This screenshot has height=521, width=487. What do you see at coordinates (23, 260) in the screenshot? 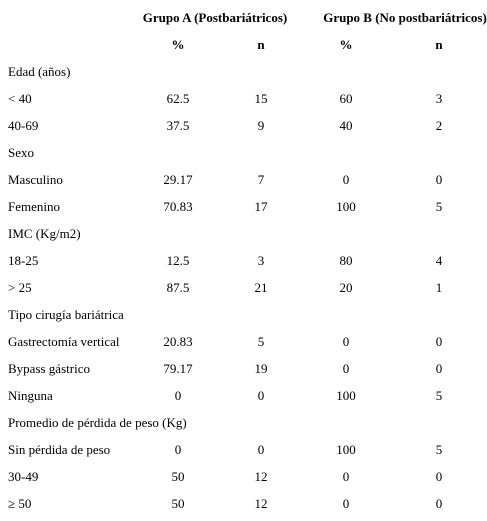
I see `row-label: 18-25` at bounding box center [23, 260].